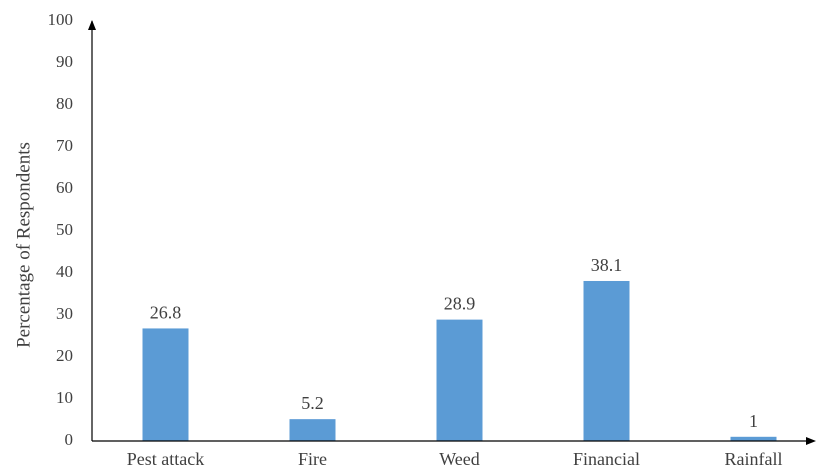 This screenshot has width=817, height=474. I want to click on y-tick-label: 0, so click(69, 439).